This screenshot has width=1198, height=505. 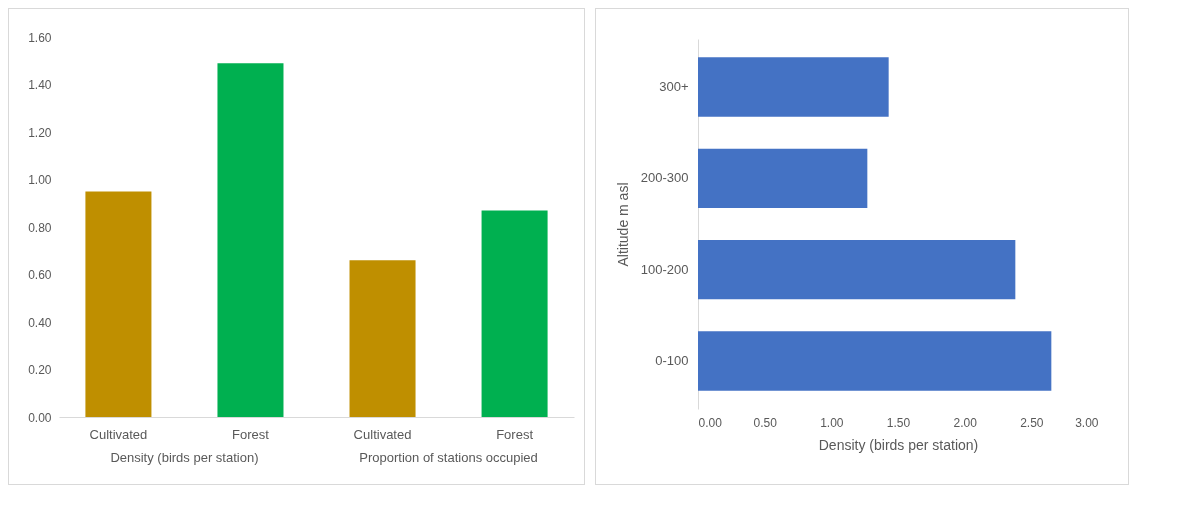 What do you see at coordinates (765, 422) in the screenshot?
I see `x-tick-label: 0.50` at bounding box center [765, 422].